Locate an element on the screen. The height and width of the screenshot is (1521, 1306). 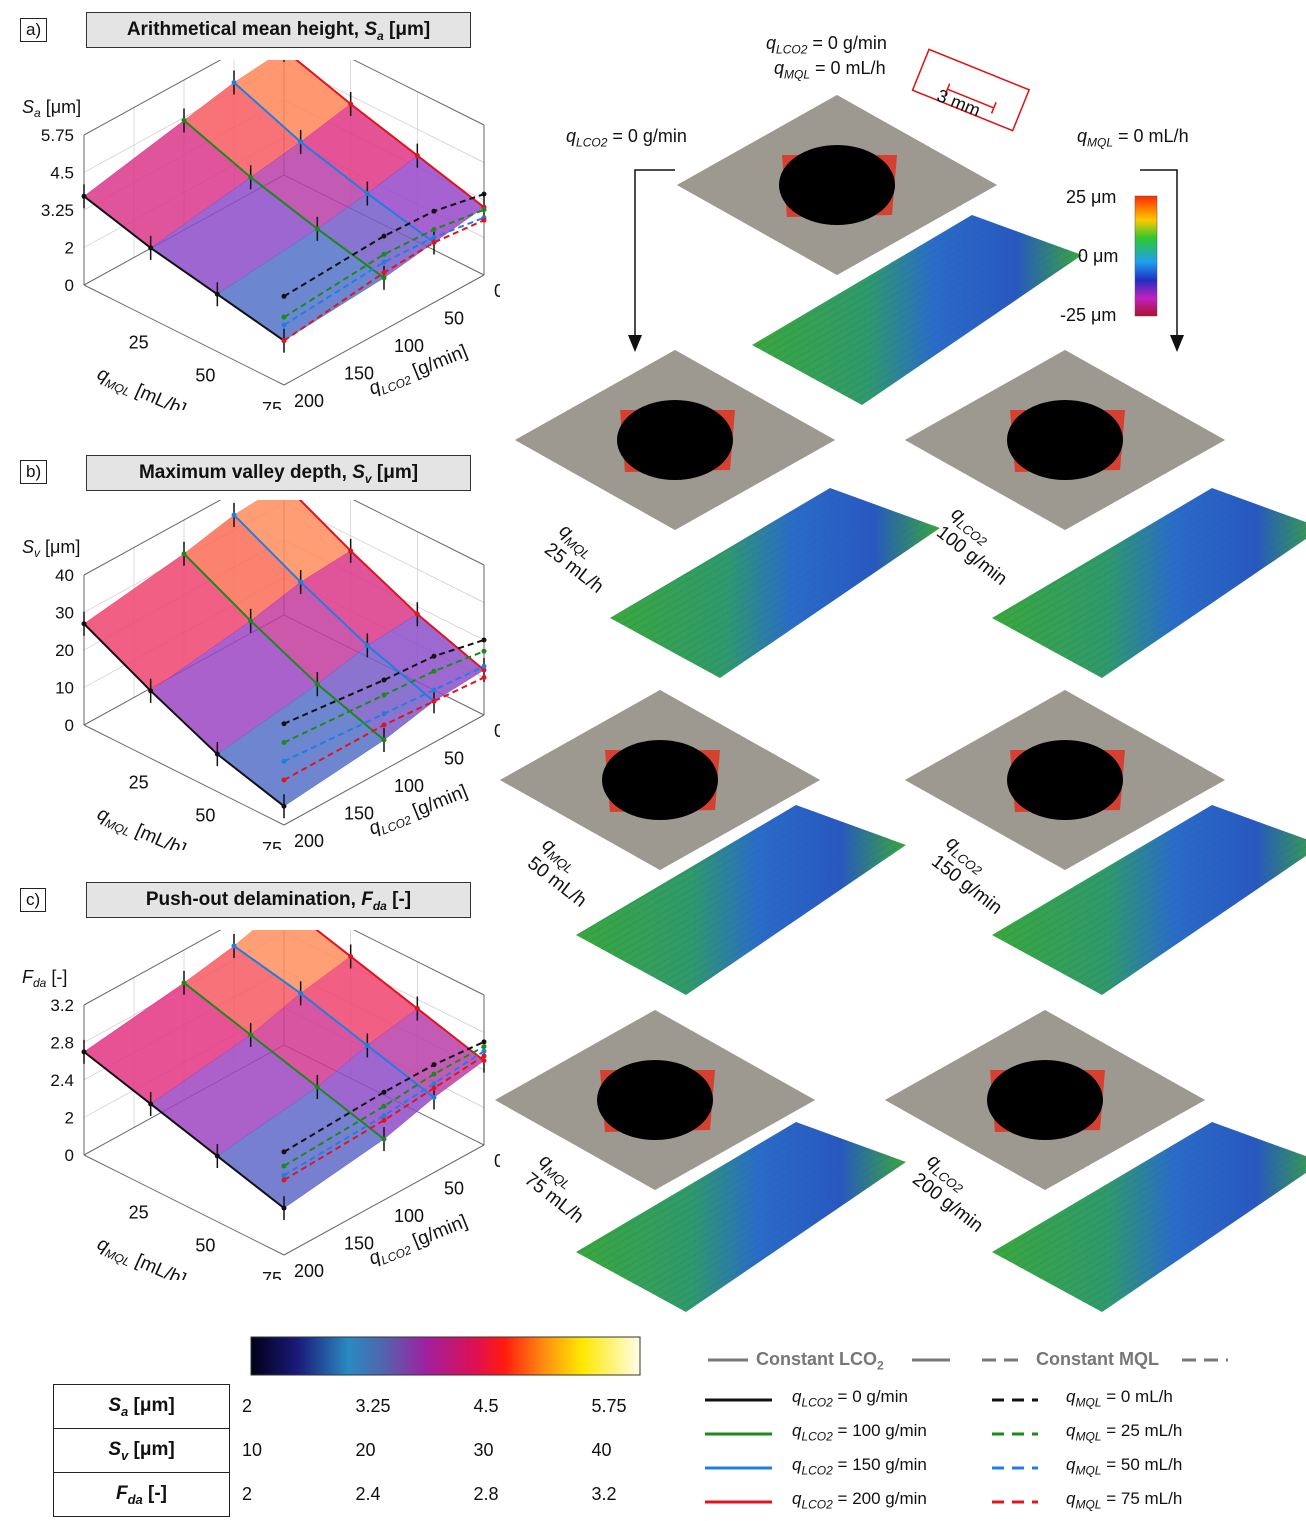
t0-sym: S is located at coordinates (114, 1405).